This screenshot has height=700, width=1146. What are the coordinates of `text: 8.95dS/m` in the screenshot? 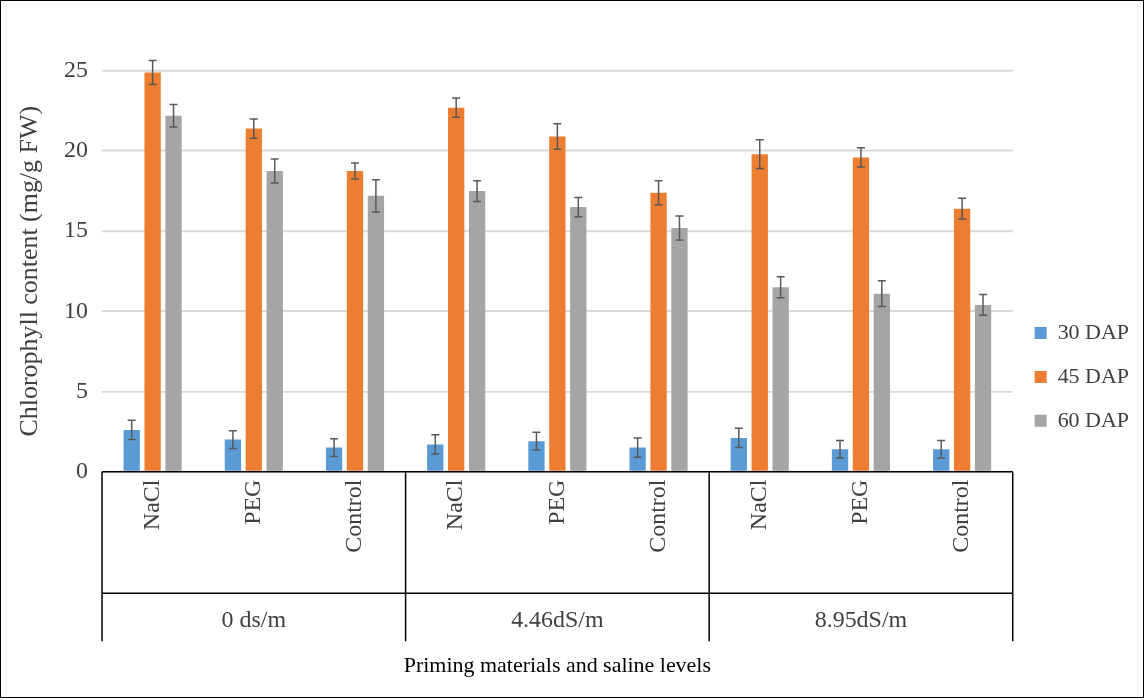 It's located at (861, 619).